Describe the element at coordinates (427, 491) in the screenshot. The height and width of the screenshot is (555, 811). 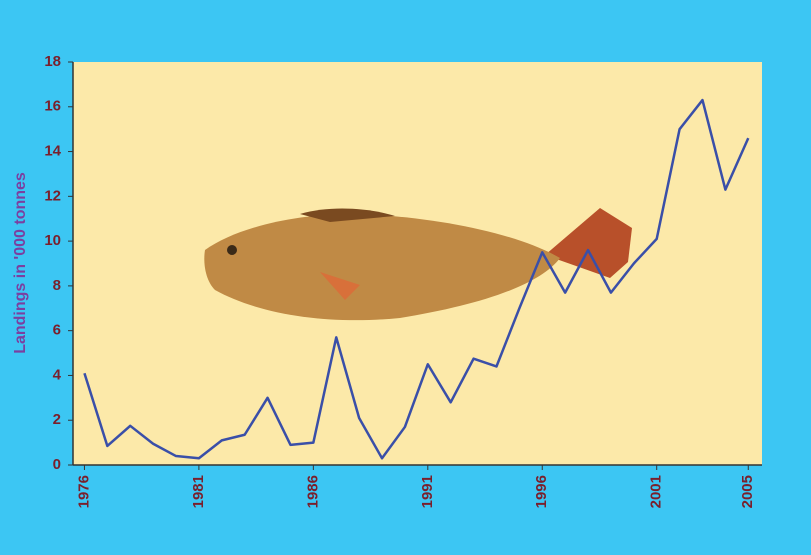
I see `x-tick-label: 1991` at that location.